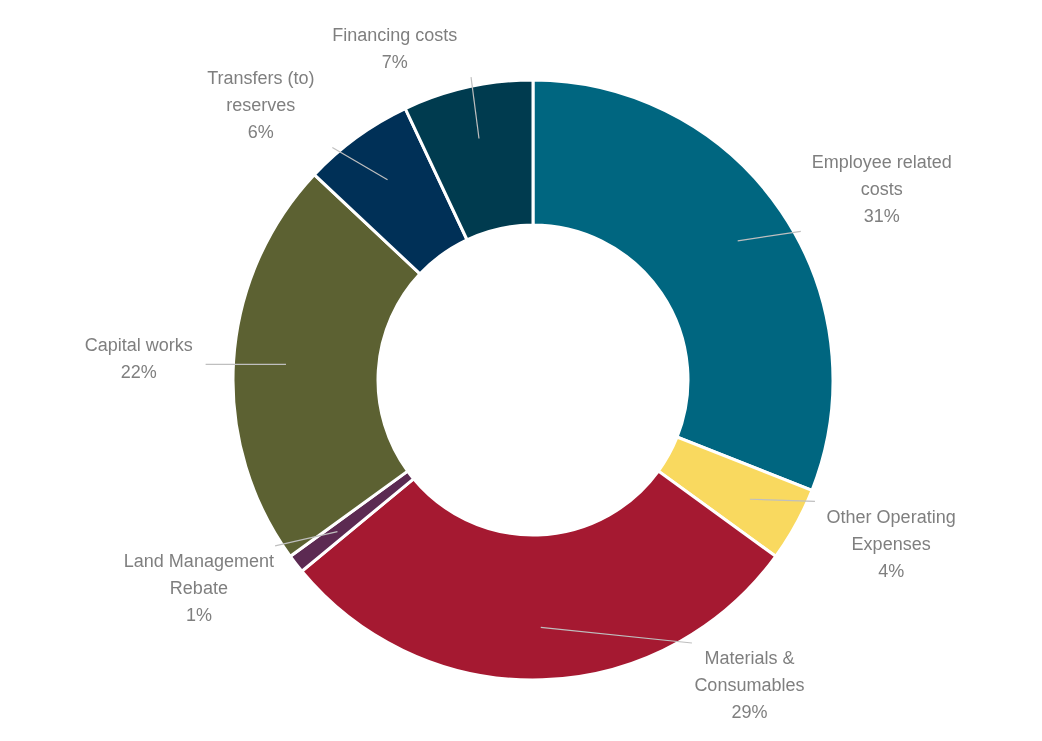 The width and height of the screenshot is (1042, 741). I want to click on slice-label: Employee related costs, so click(881, 175).